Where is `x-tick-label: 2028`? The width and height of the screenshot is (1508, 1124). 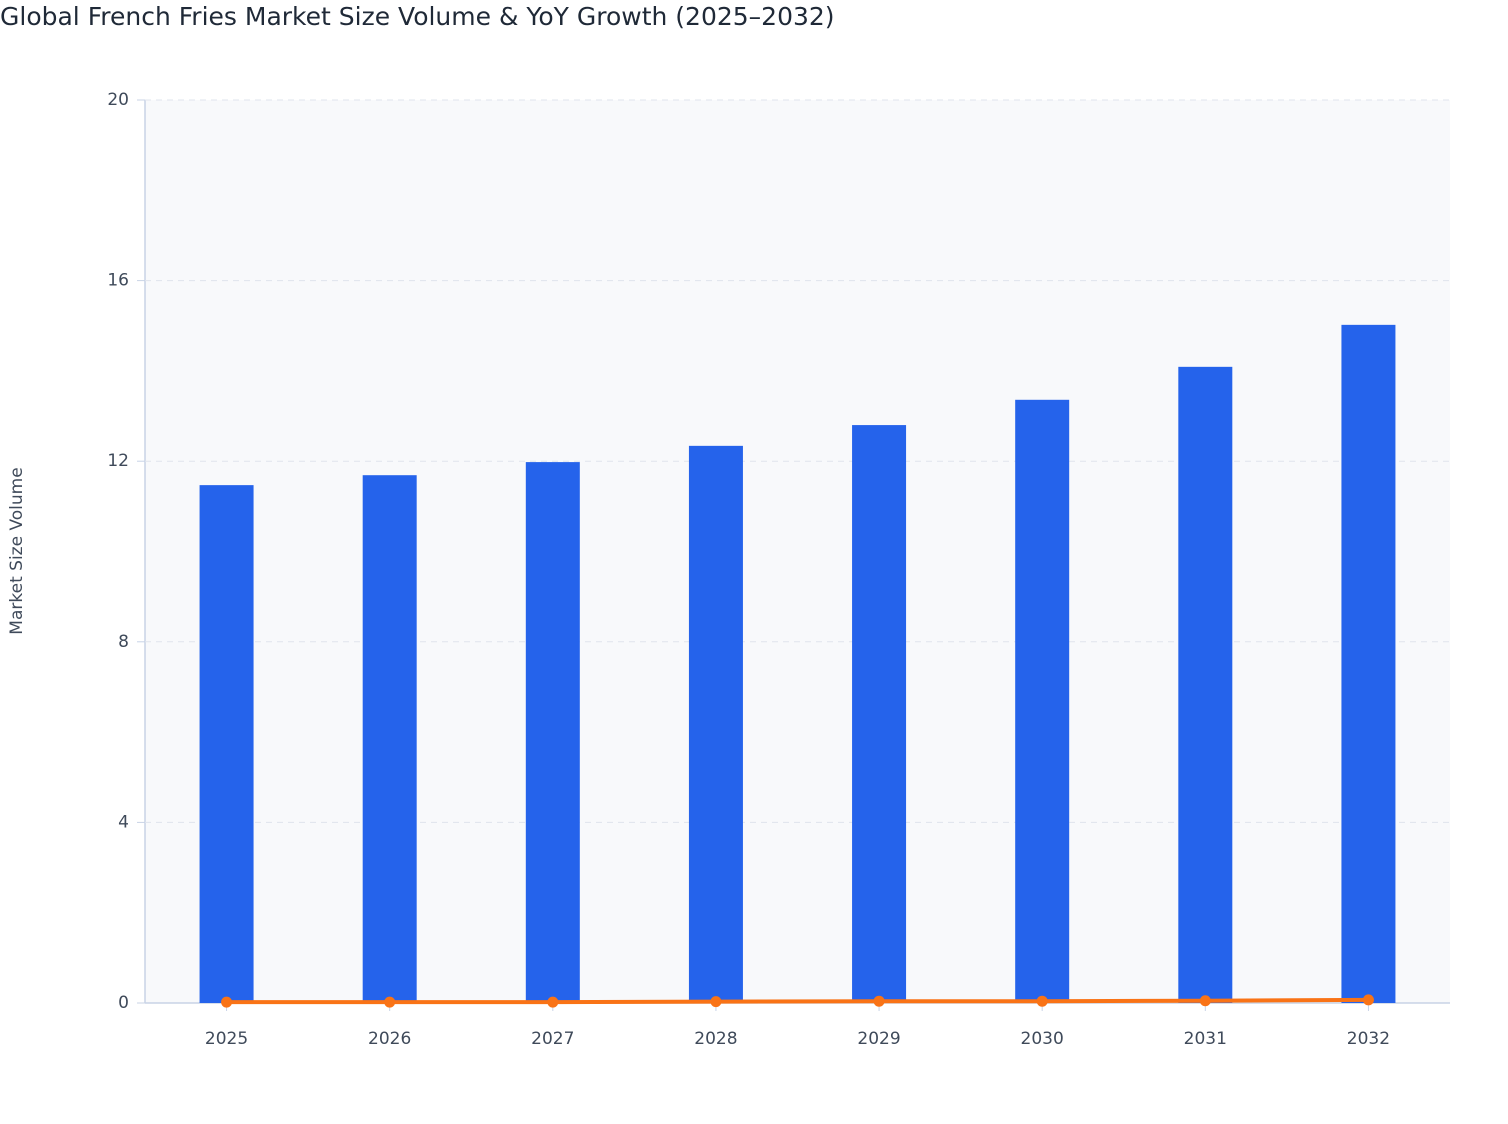 x-tick-label: 2028 is located at coordinates (715, 1039).